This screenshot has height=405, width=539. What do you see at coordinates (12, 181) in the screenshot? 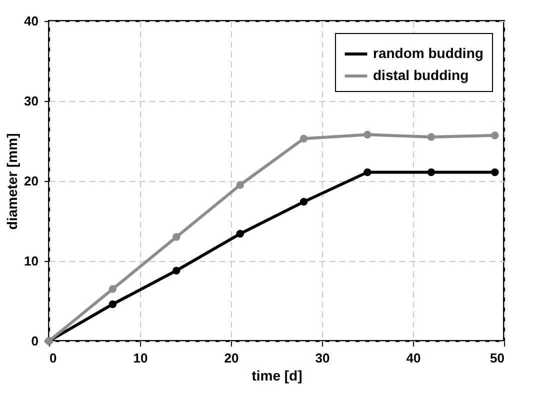
I see `y-axis-title: diameter [mm]` at bounding box center [12, 181].